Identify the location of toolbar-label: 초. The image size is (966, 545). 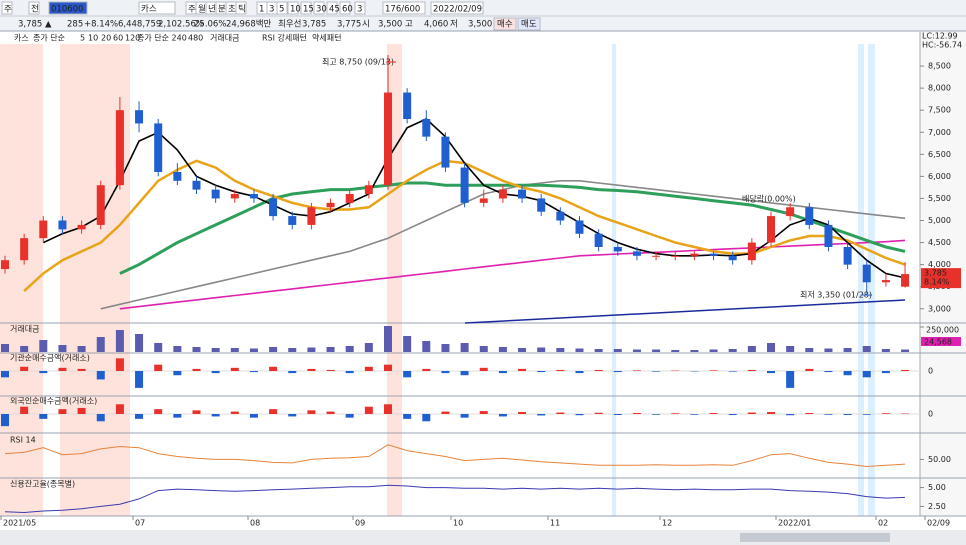
(232, 10).